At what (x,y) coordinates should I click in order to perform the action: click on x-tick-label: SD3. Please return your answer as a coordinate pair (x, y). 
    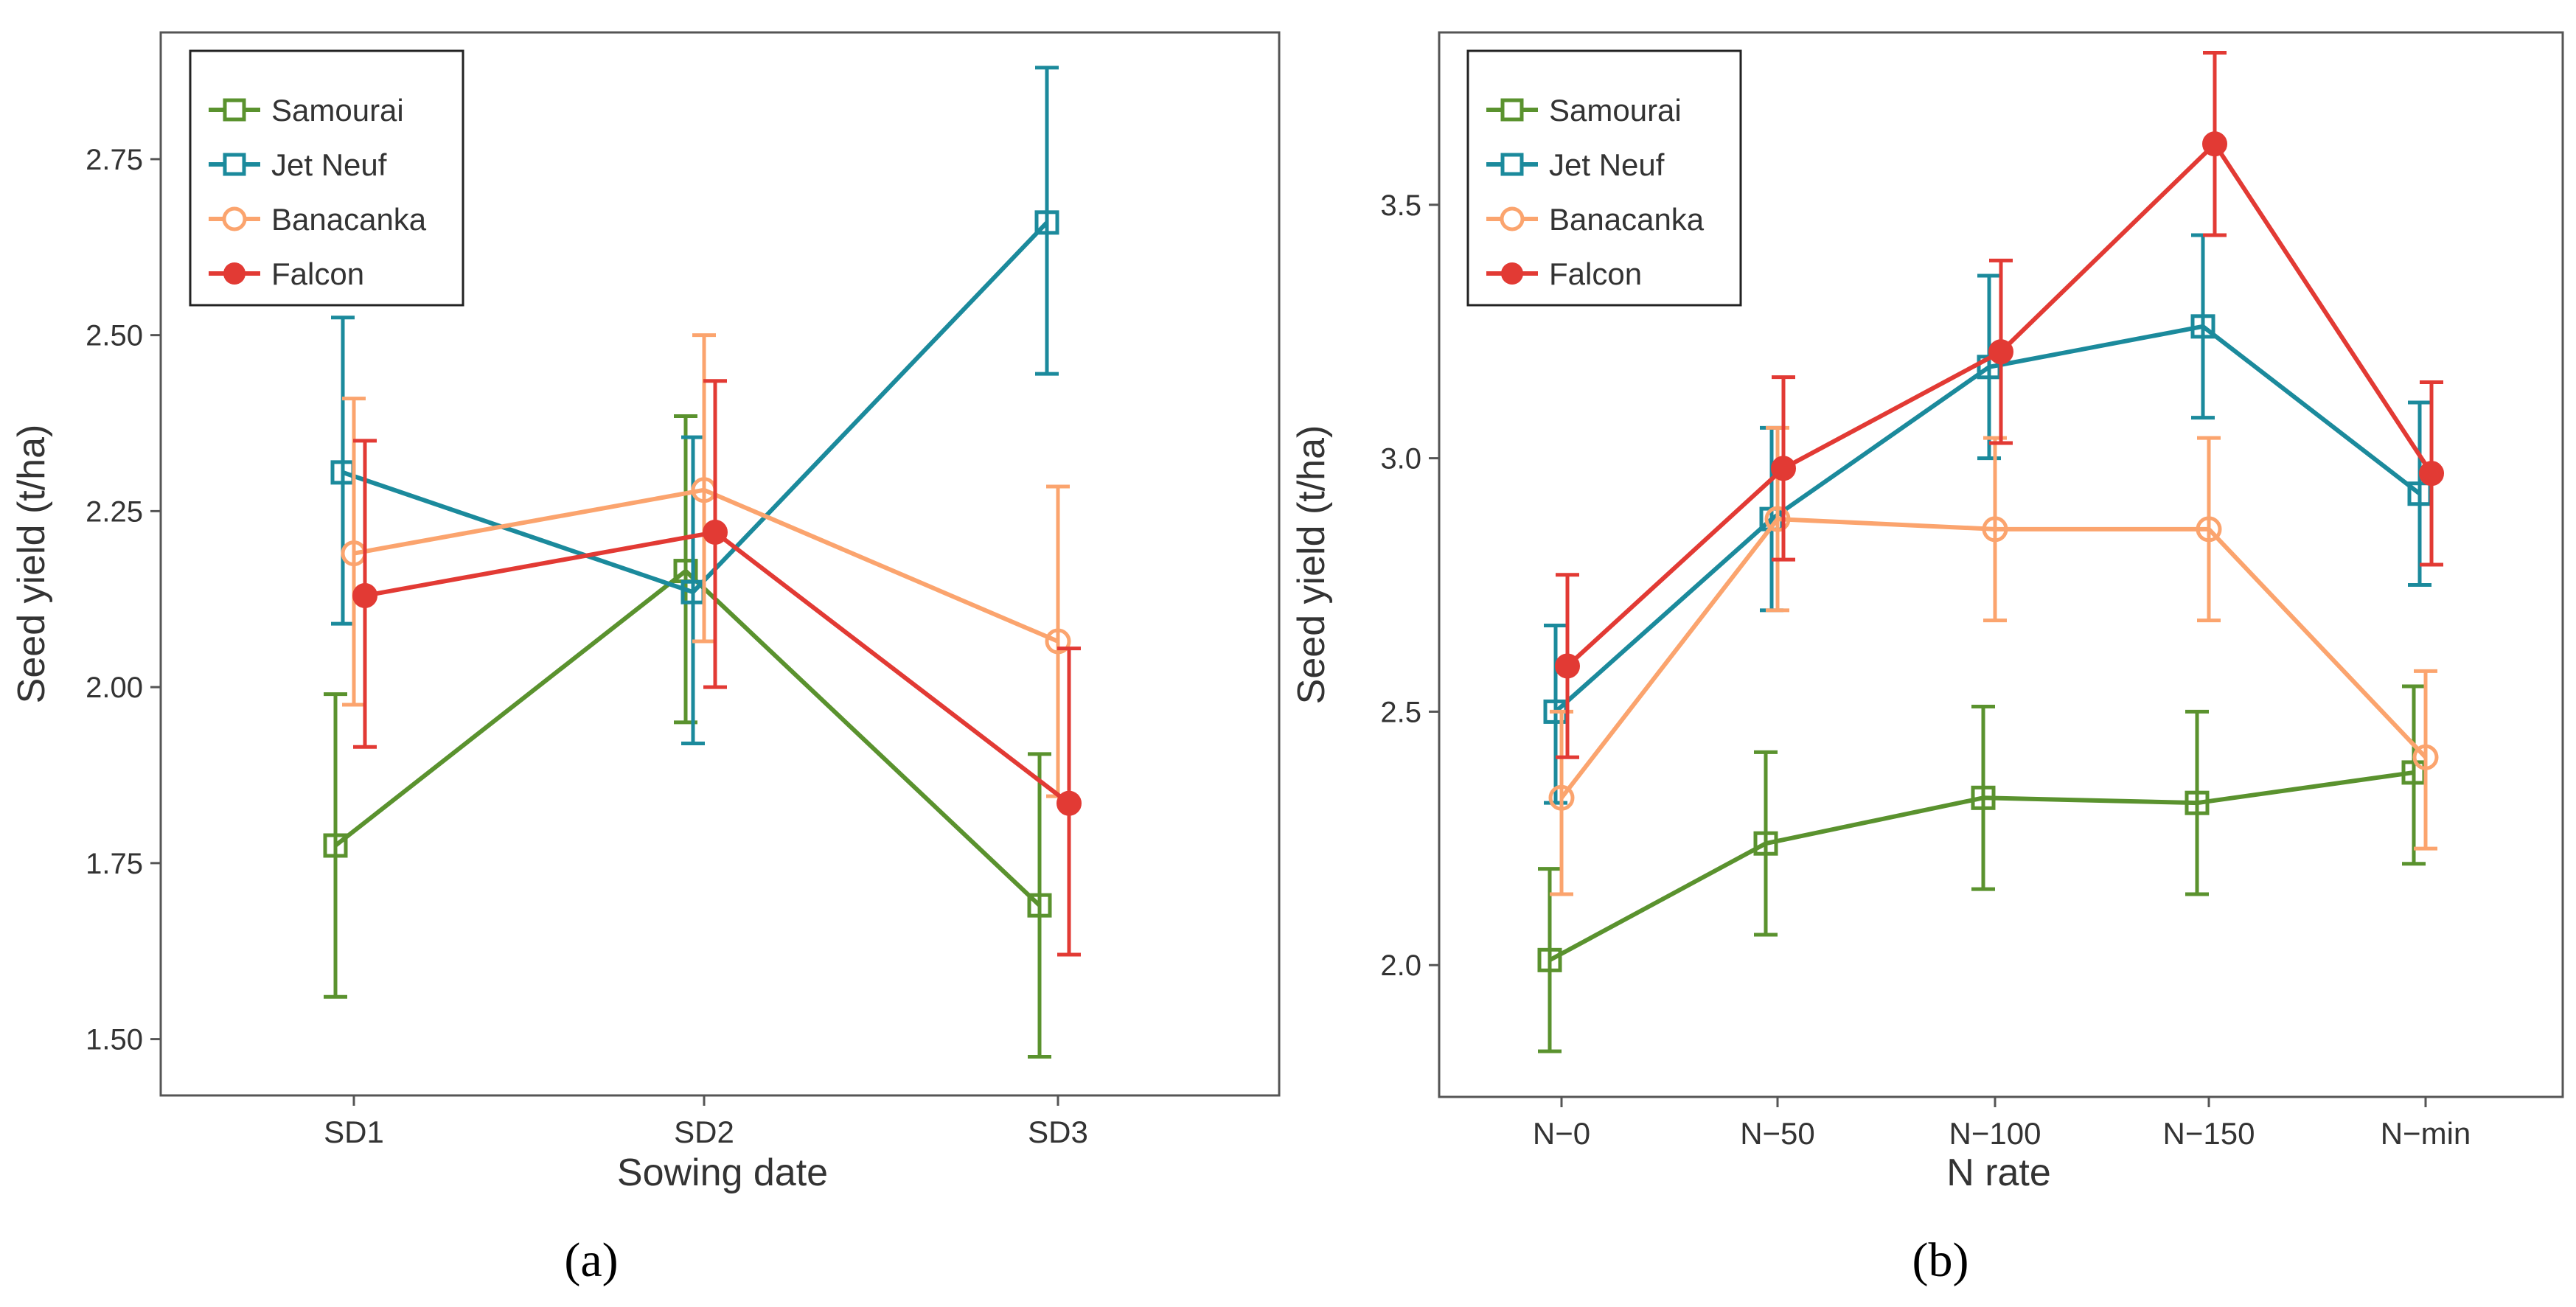
    Looking at the image, I should click on (1058, 1132).